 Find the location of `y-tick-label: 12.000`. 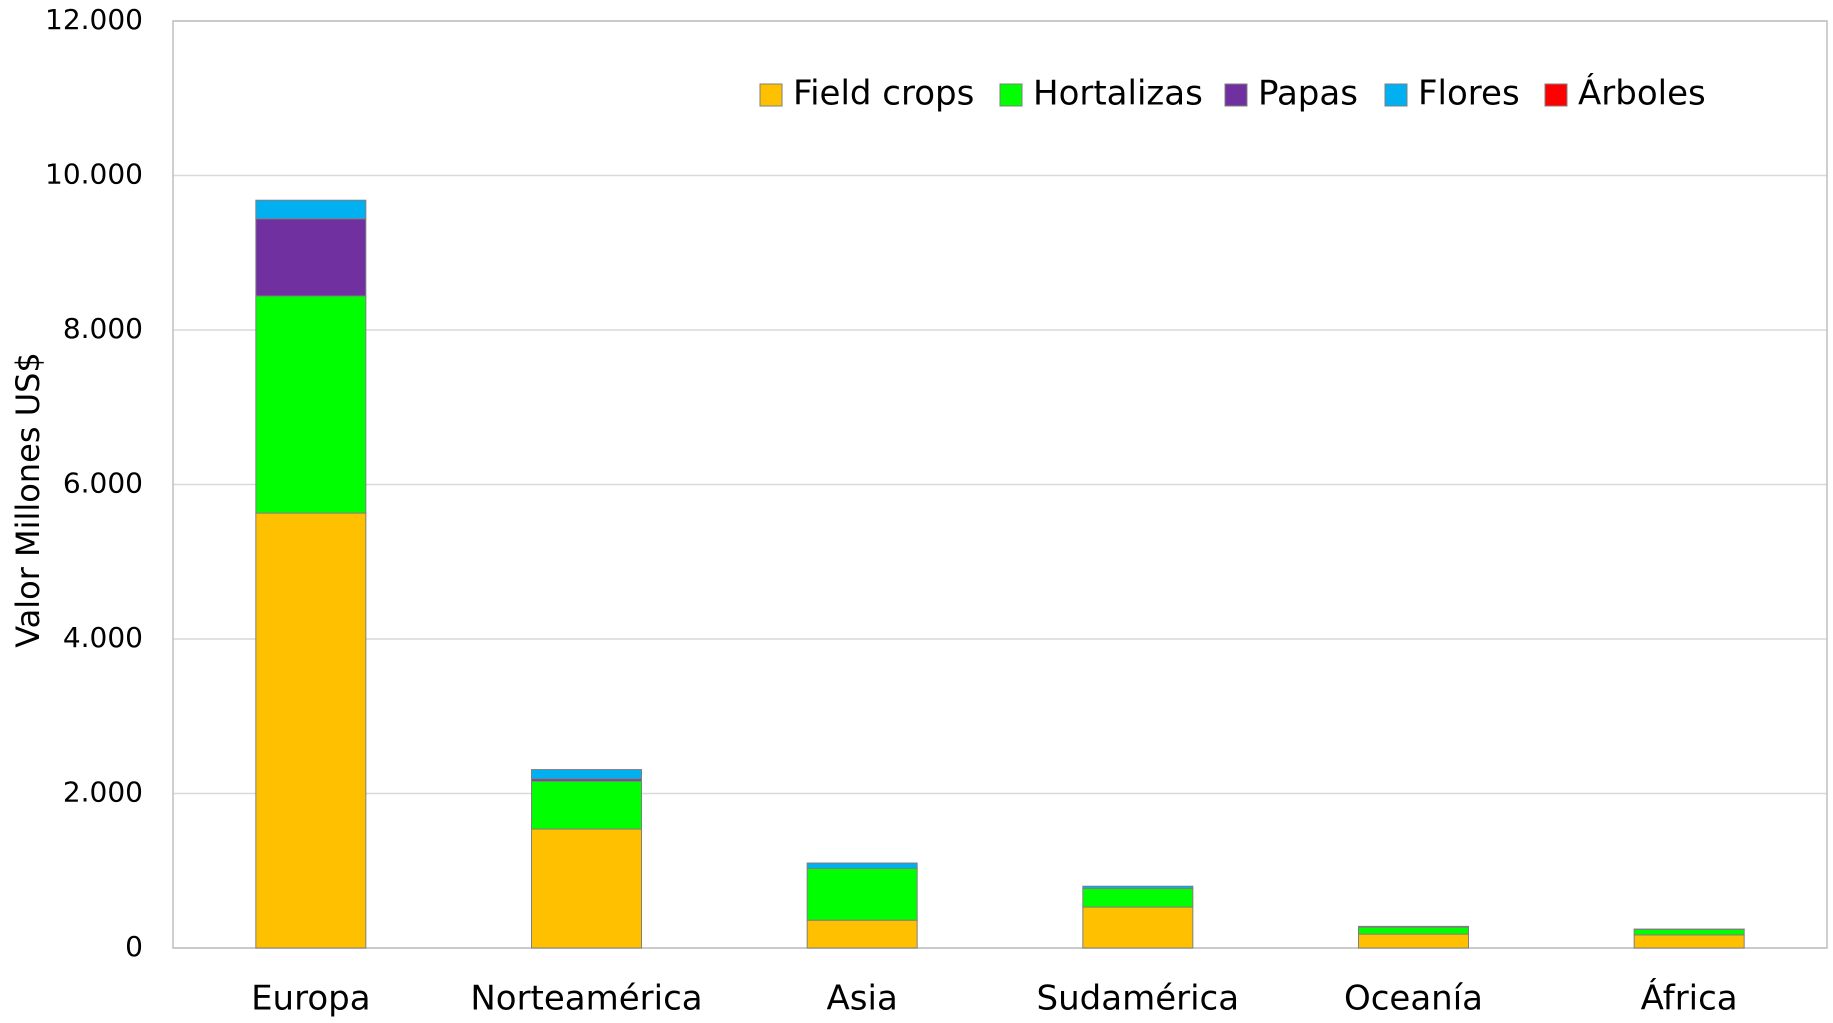

y-tick-label: 12.000 is located at coordinates (94, 19).